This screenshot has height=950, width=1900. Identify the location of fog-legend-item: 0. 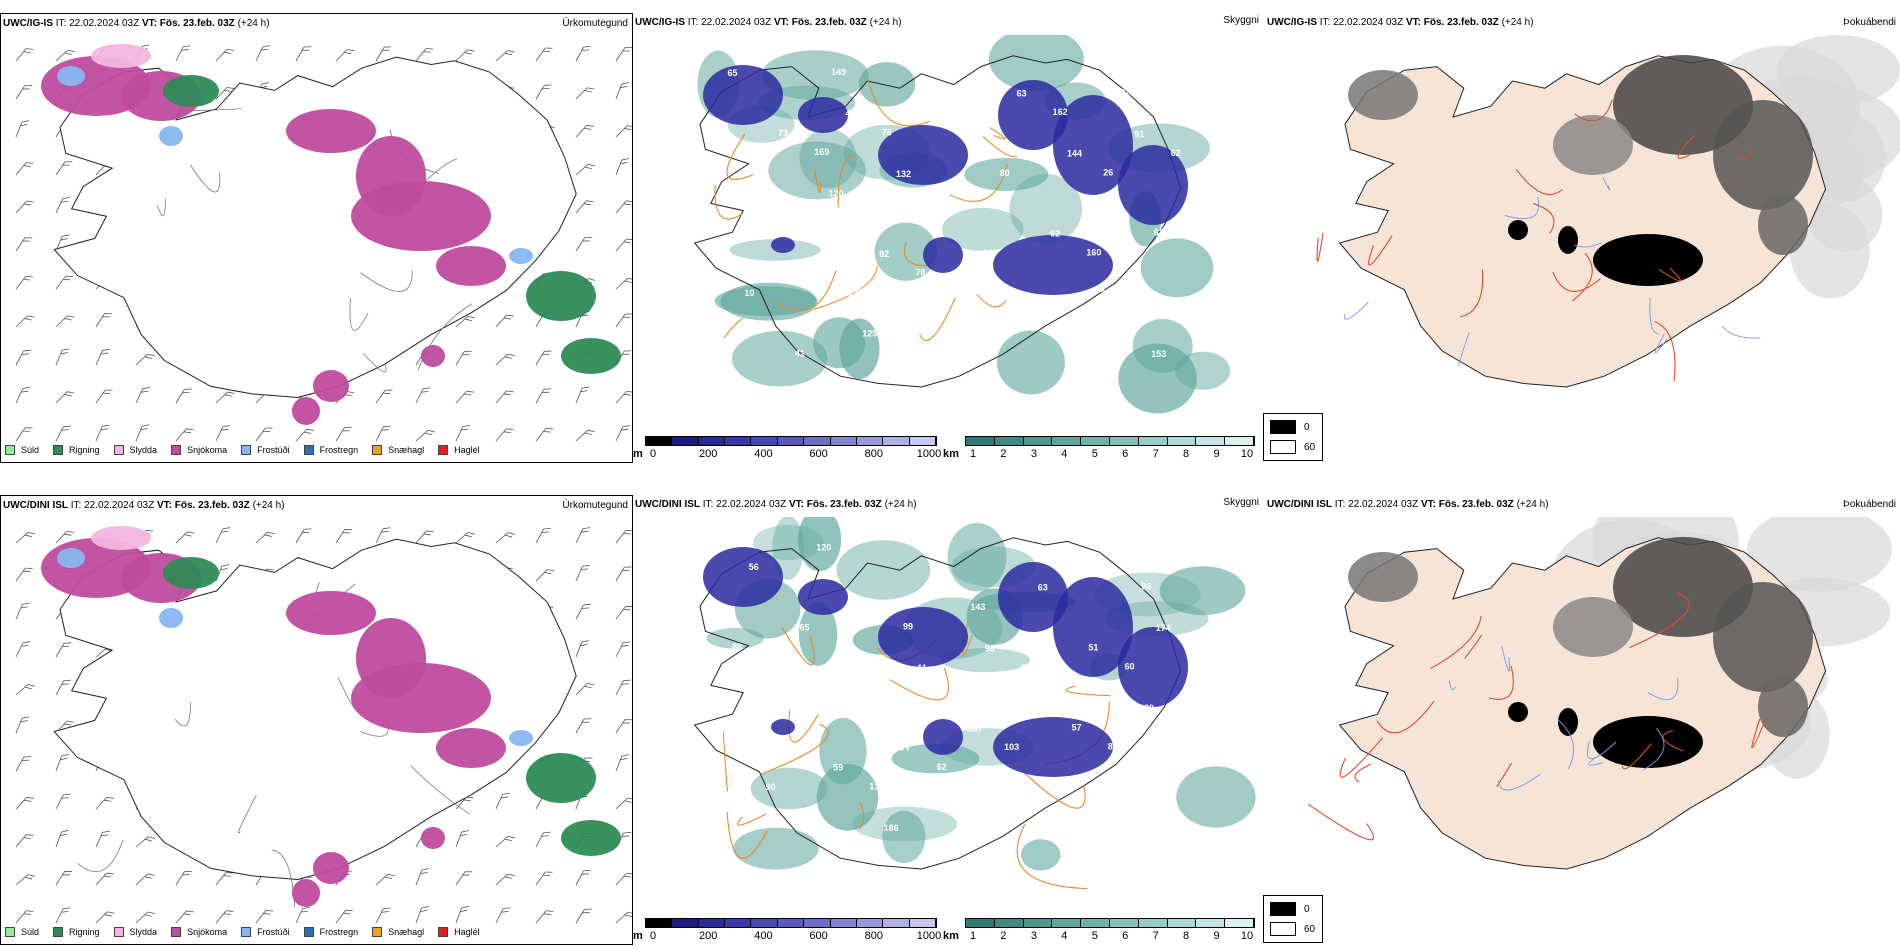
(1290, 427).